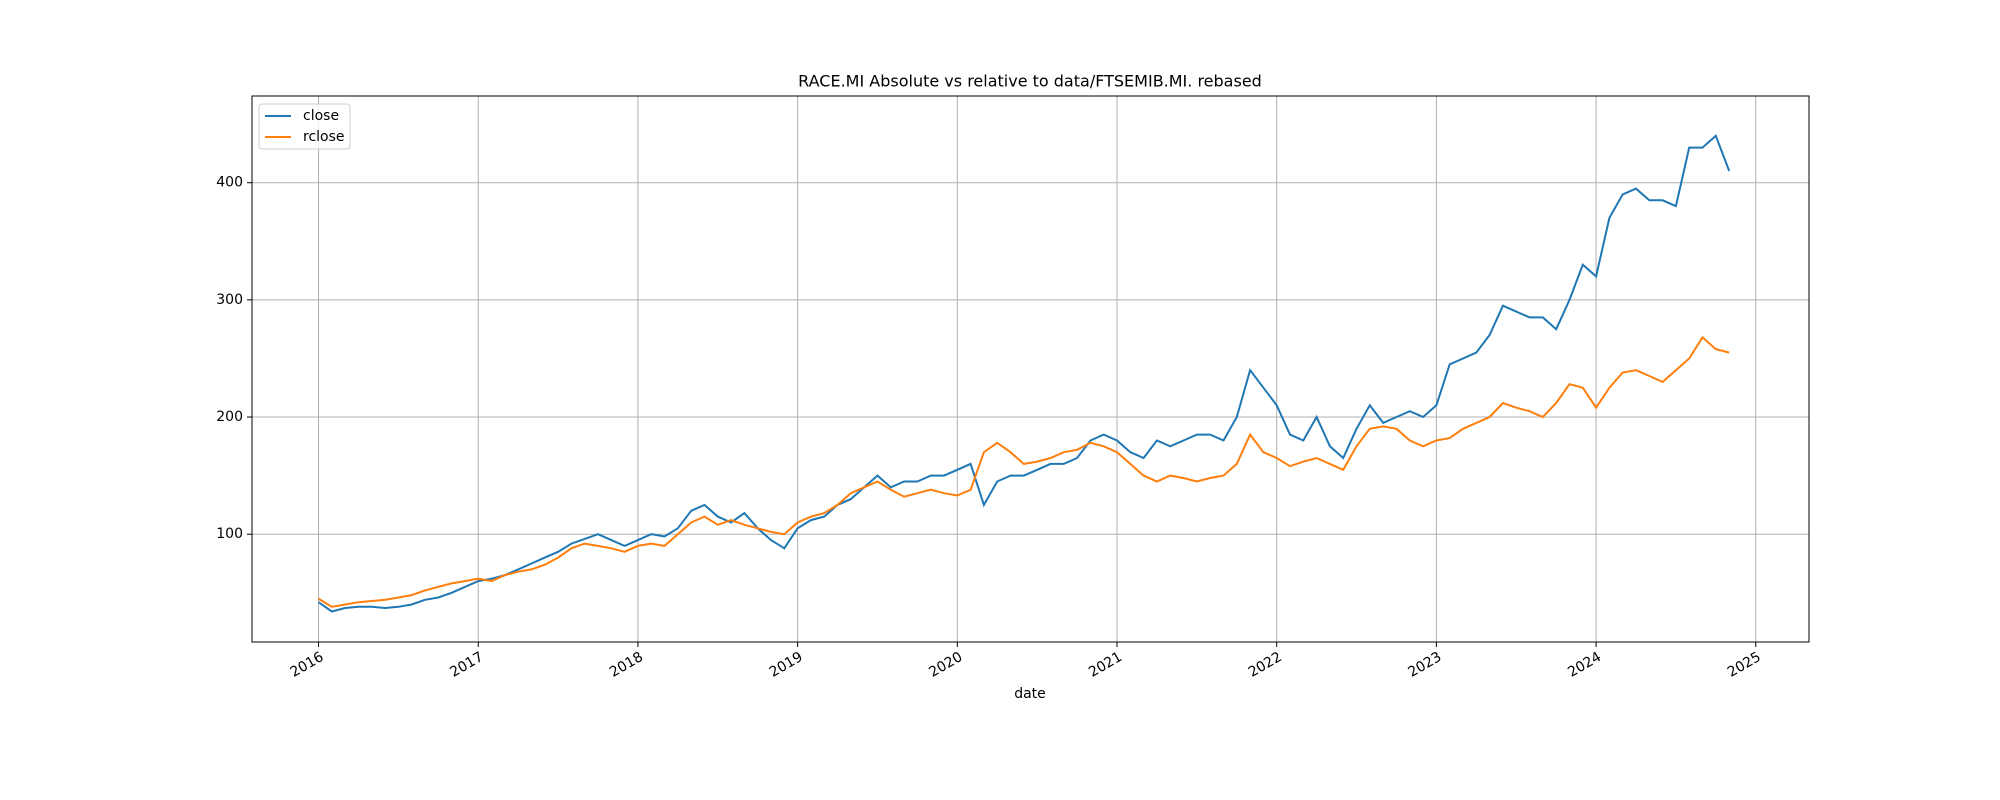  I want to click on y-tick-label: 200, so click(229, 417).